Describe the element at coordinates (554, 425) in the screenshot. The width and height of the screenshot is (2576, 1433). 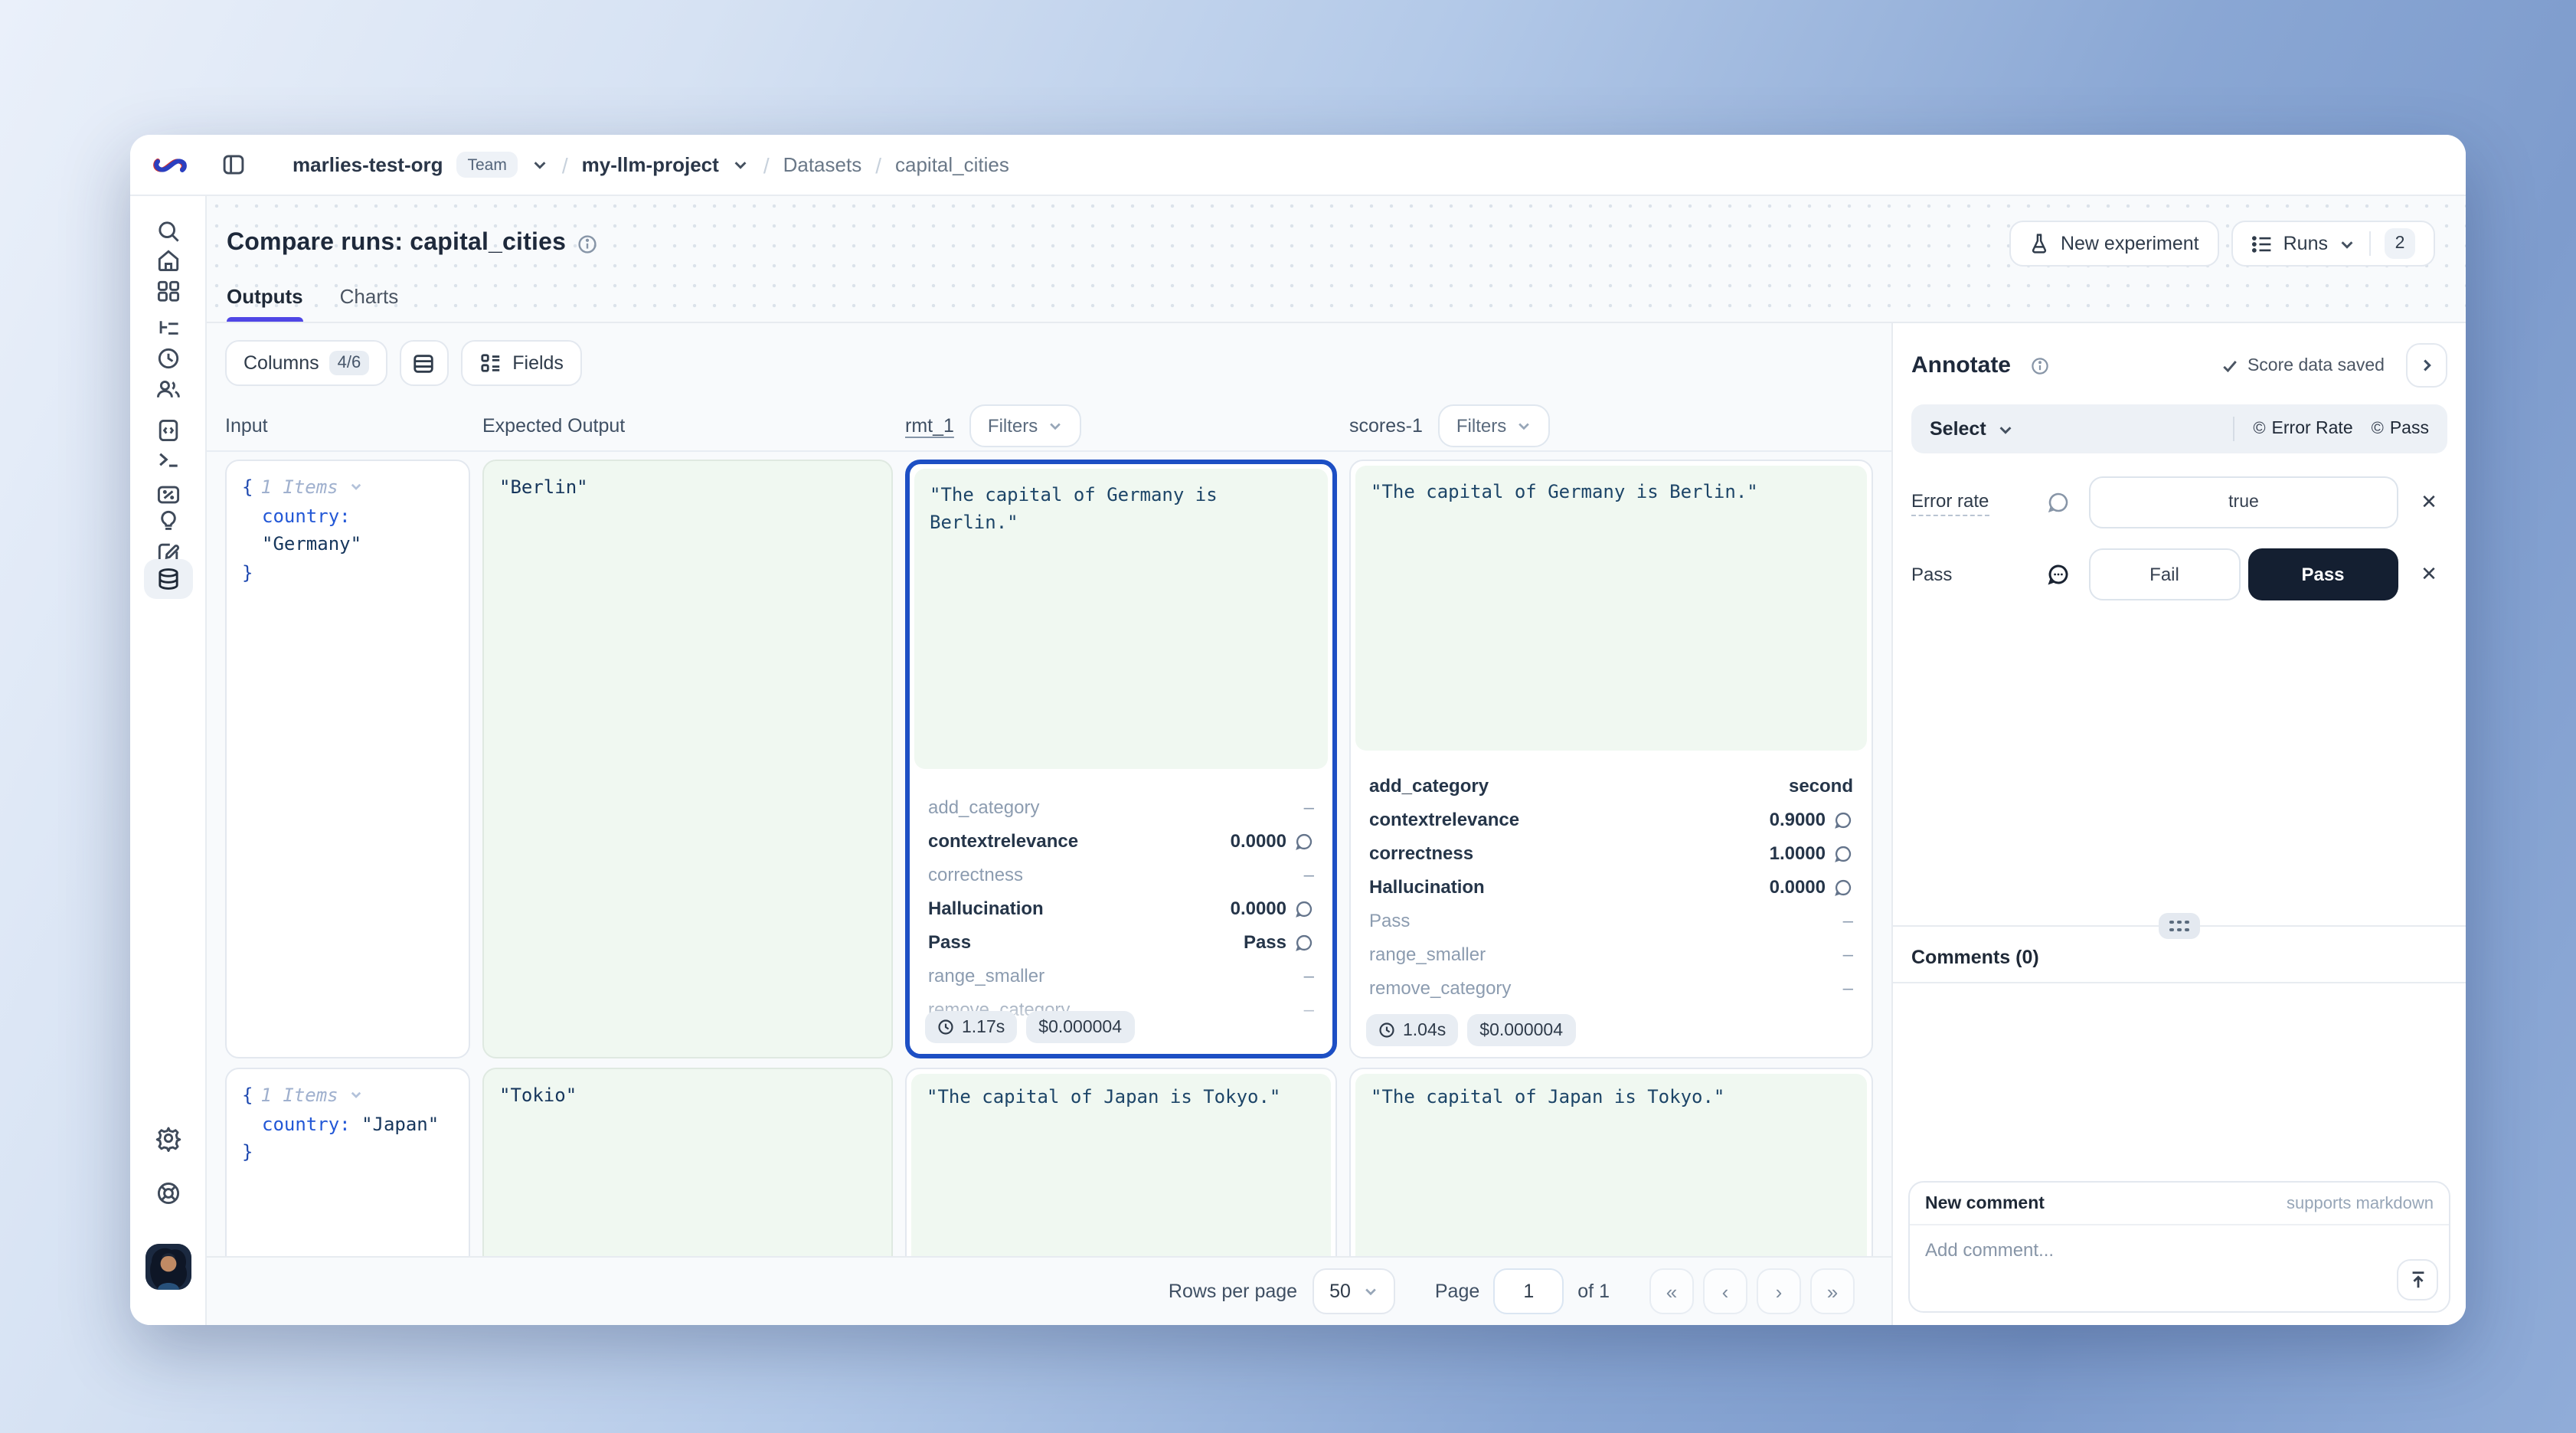
I see `column-header-expected: Expected Output` at that location.